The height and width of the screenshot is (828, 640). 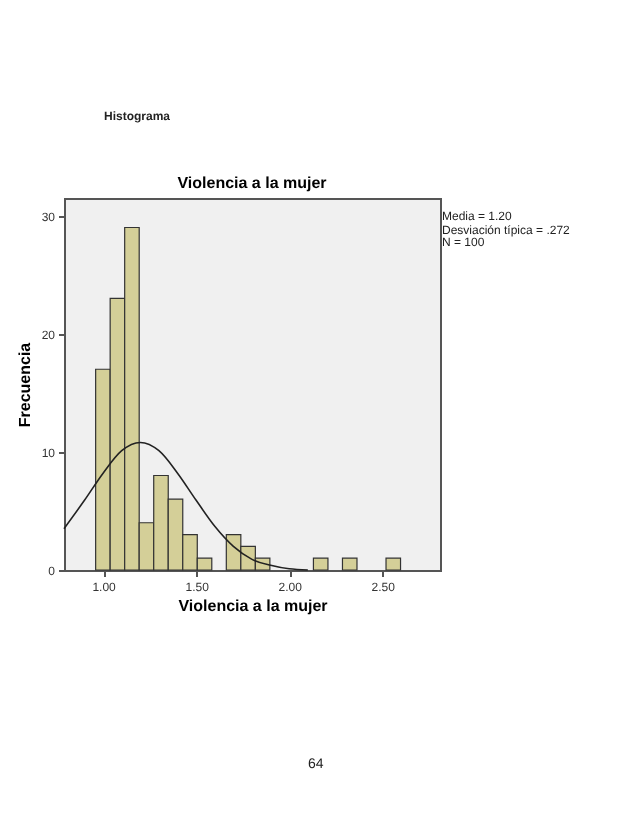 What do you see at coordinates (24, 384) in the screenshot?
I see `y-axis-title: Frecuencia` at bounding box center [24, 384].